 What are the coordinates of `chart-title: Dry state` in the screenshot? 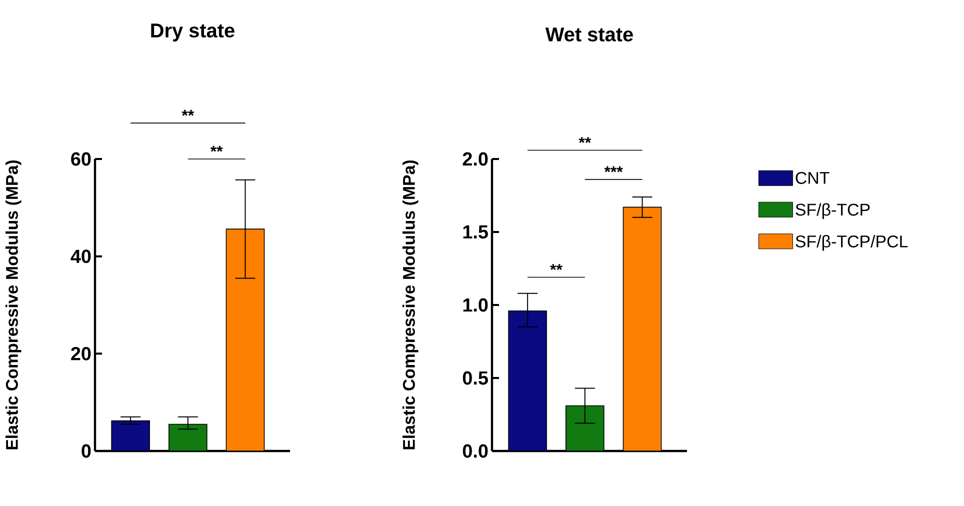 It's located at (192, 33).